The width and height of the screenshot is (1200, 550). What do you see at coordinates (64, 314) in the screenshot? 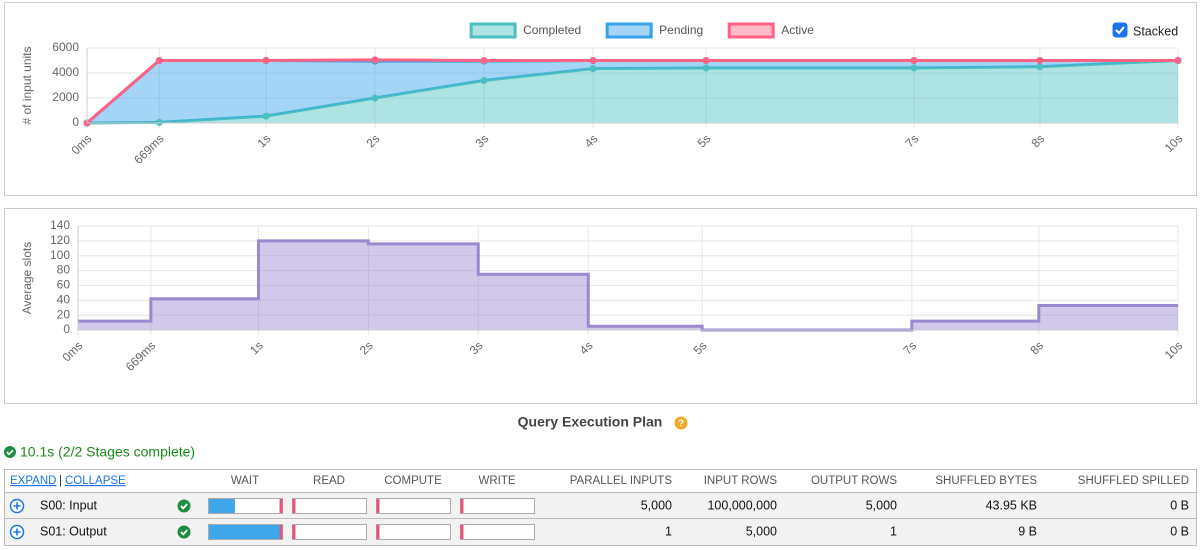
I see `y-tick-label: 20` at bounding box center [64, 314].